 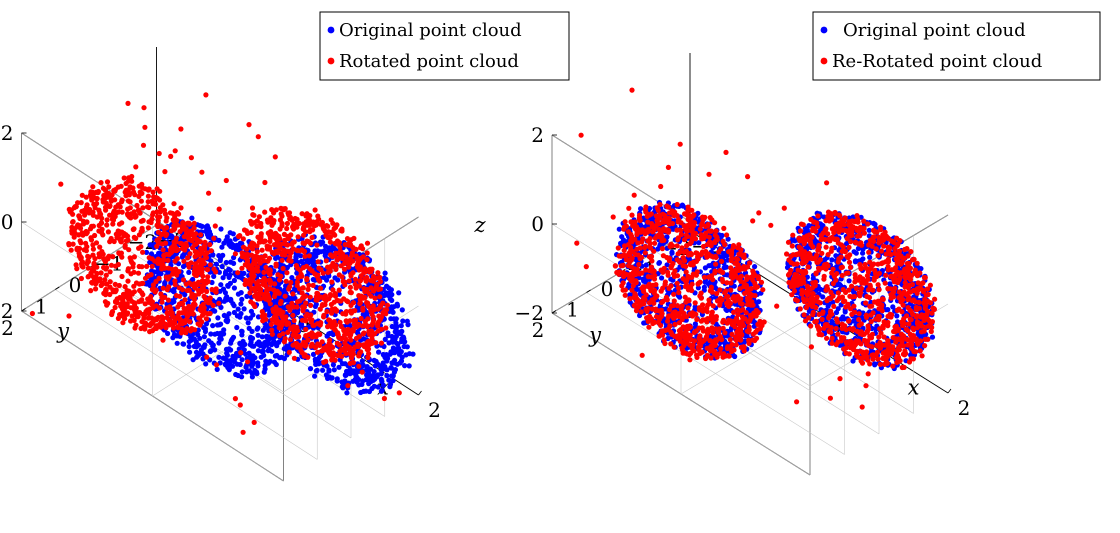 I want to click on z-tick-label: 0, so click(x=537, y=224).